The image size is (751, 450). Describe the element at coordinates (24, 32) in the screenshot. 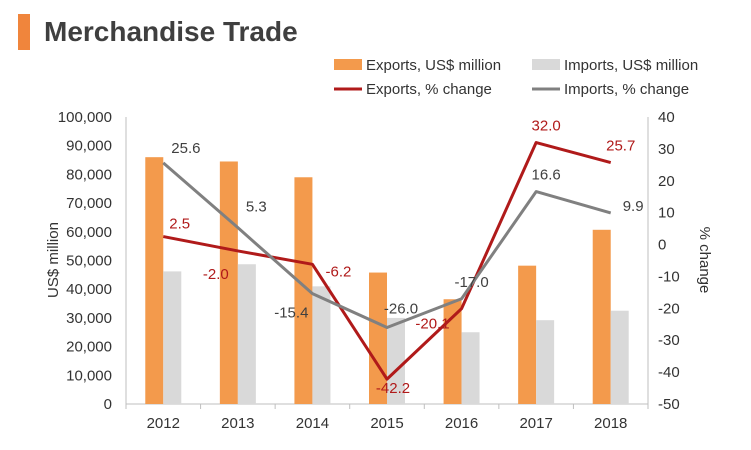

I see `title-accent-bar` at that location.